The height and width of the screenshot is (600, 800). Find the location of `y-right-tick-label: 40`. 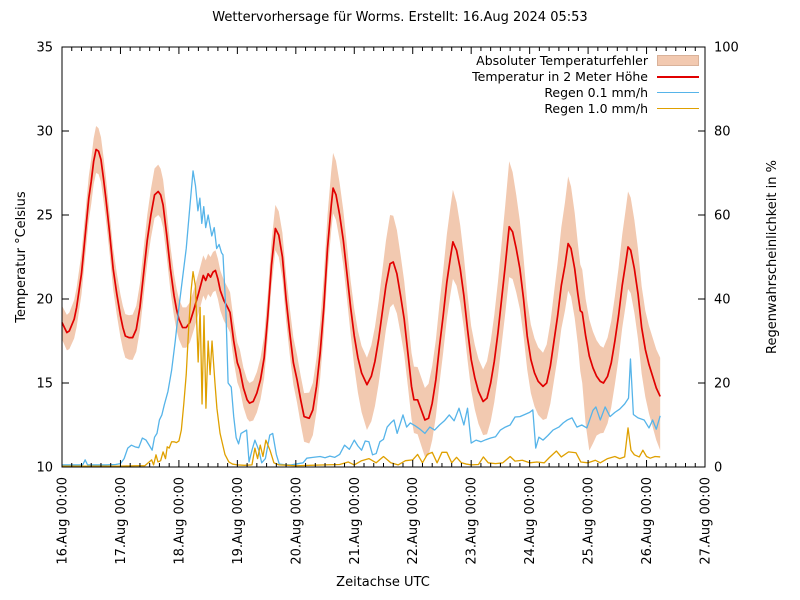

y-right-tick-label: 40 is located at coordinates (722, 300).